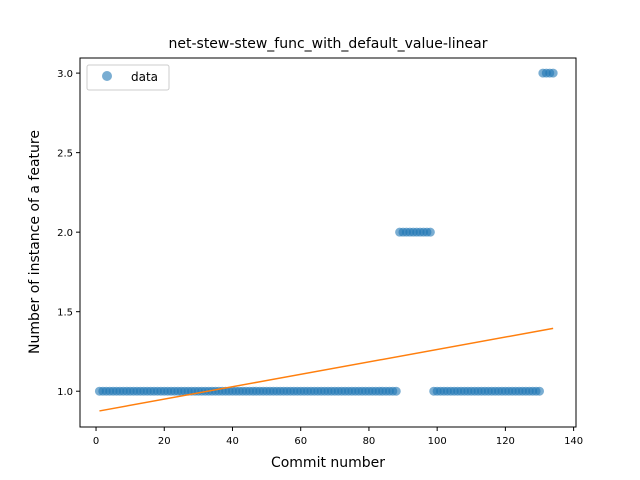  I want to click on y-axis-label: Number of instance of a feature, so click(35, 242).